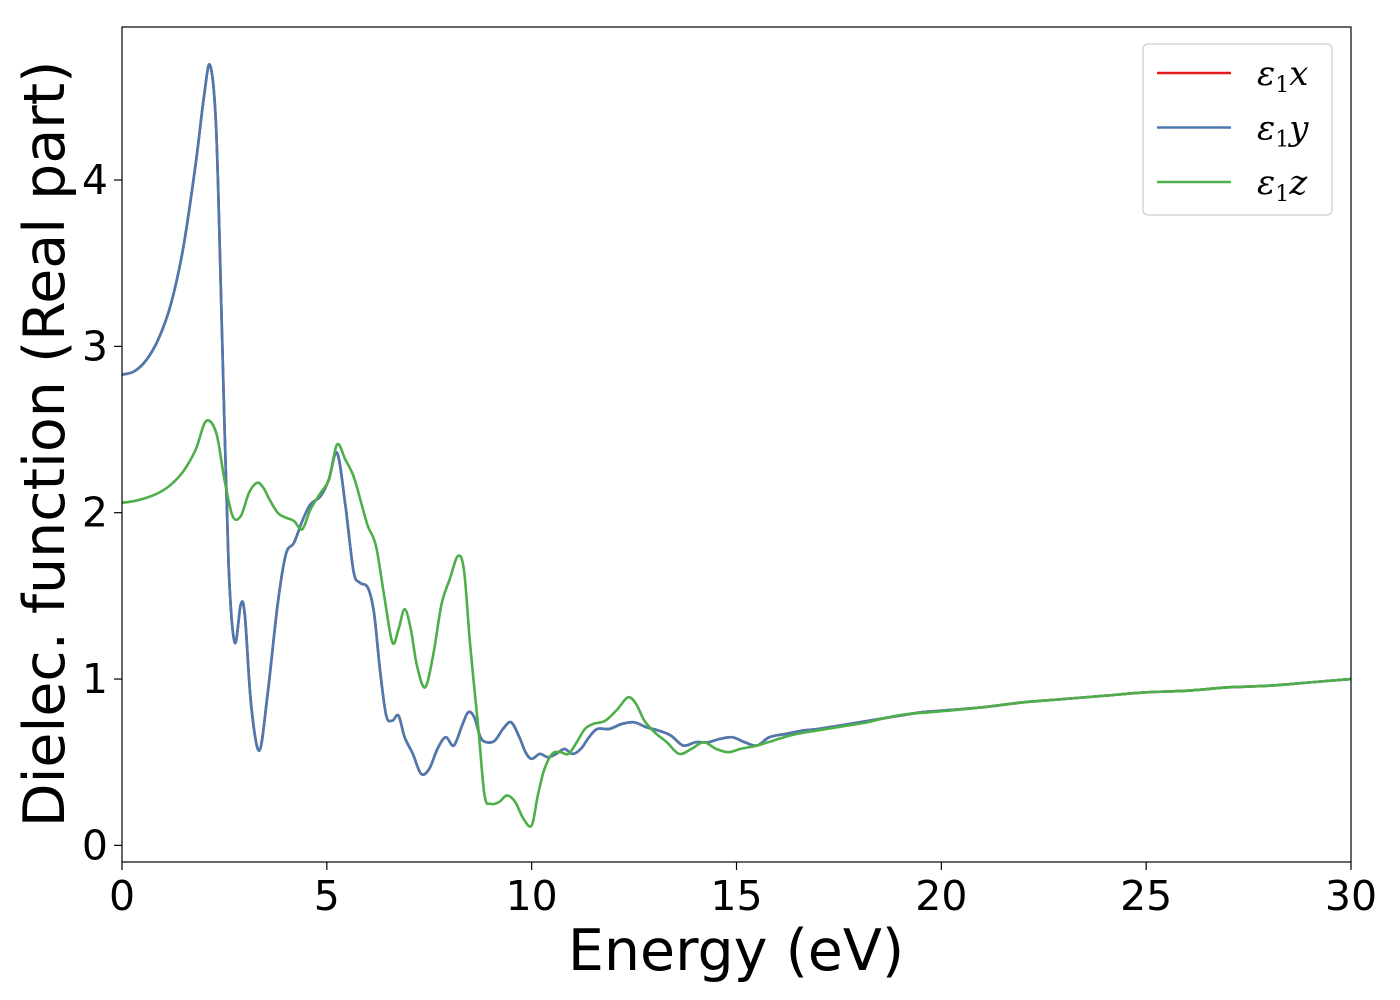 This screenshot has width=1400, height=1000. I want to click on legend-label-y: ε1y, so click(1283, 131).